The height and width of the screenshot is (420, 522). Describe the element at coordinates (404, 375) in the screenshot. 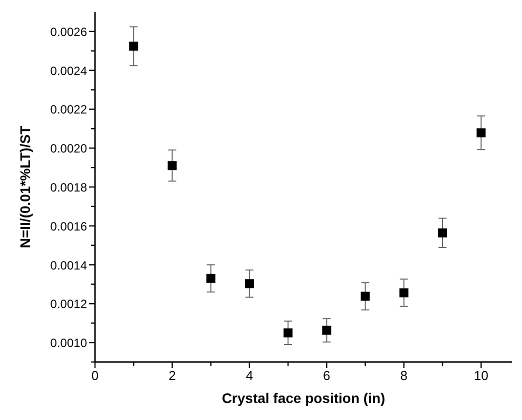

I see `x-tick-label: 8` at that location.